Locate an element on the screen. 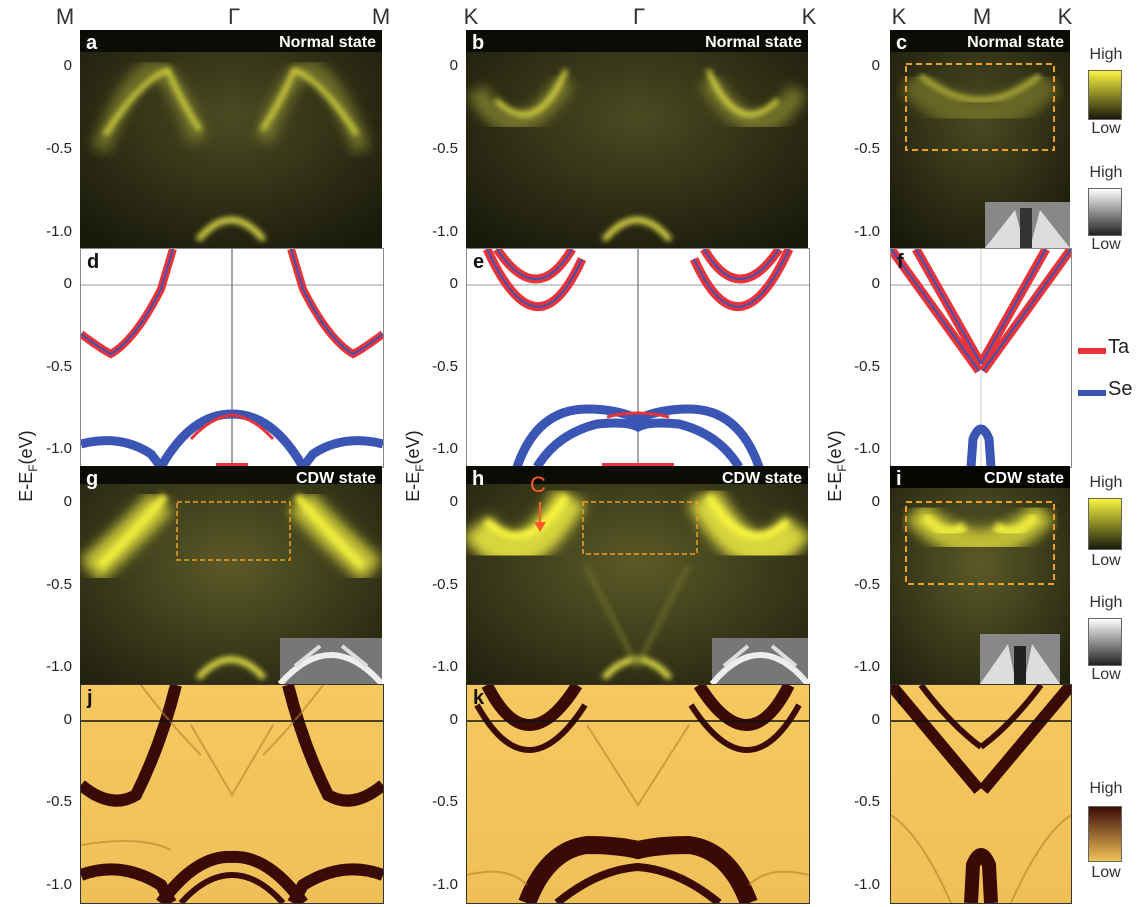  panel-label-a: a is located at coordinates (92, 43).